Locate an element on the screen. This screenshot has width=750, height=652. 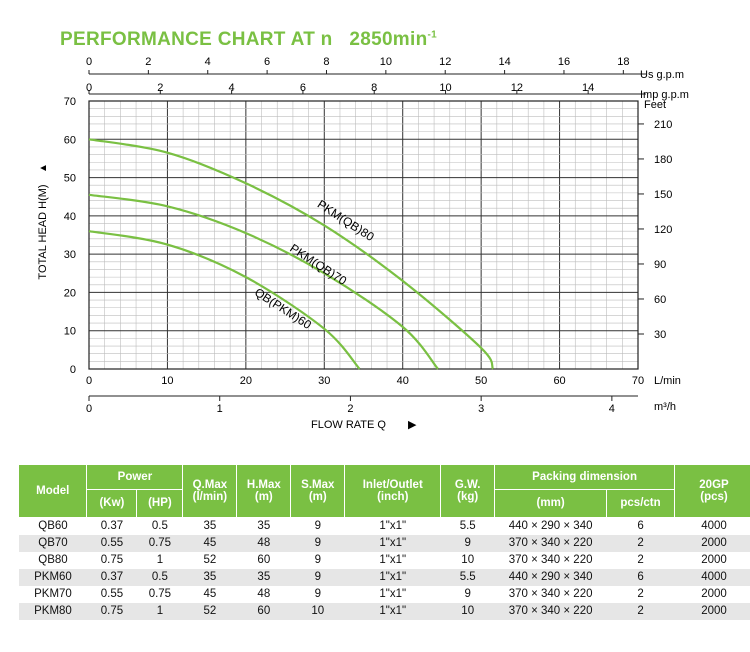
us_gpm-tick-label: 10 is located at coordinates (386, 62).